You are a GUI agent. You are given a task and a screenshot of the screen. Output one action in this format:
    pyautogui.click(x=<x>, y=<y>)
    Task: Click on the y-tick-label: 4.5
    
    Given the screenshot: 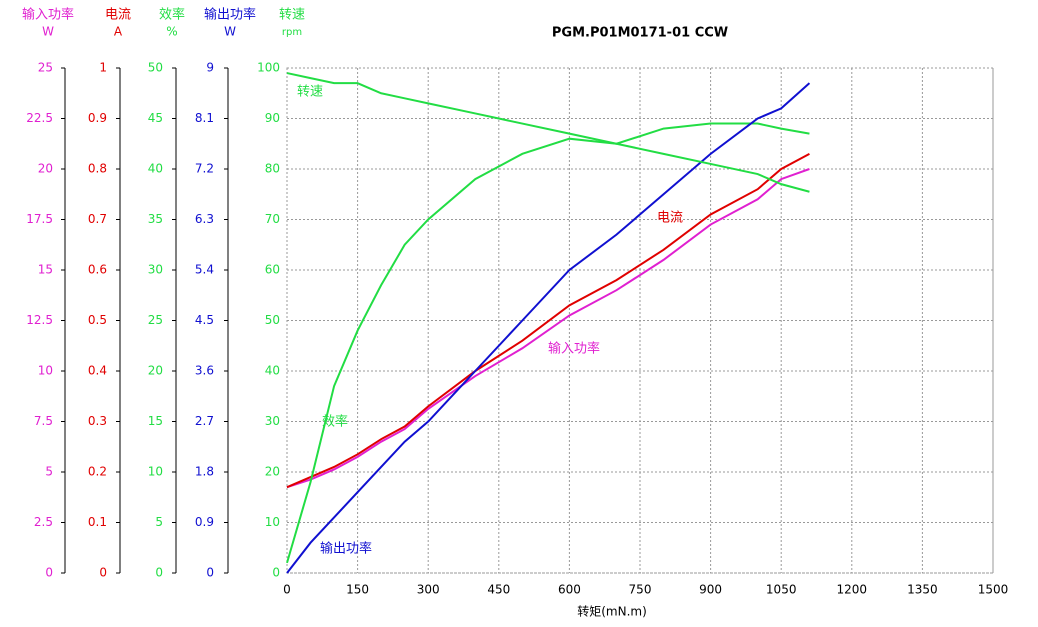 What is the action you would take?
    pyautogui.click(x=204, y=320)
    